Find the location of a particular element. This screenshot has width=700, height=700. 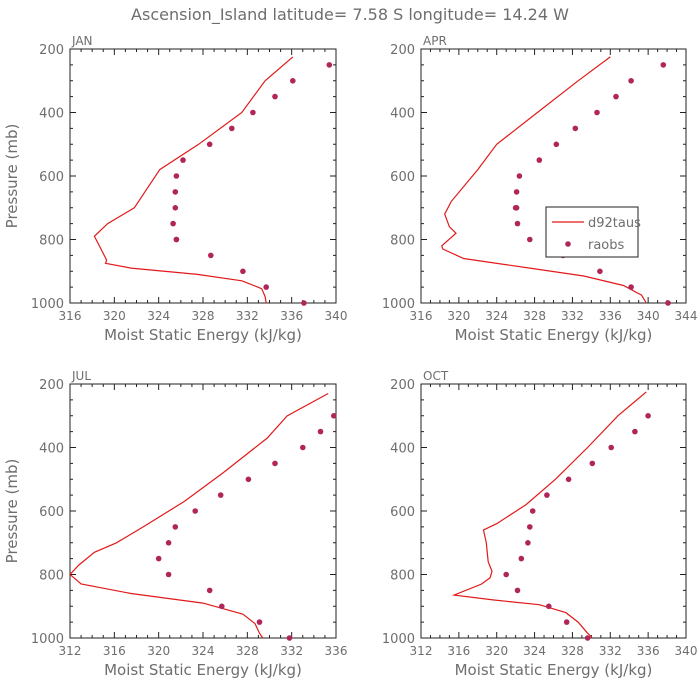

x-tick-label: 344 is located at coordinates (686, 316).